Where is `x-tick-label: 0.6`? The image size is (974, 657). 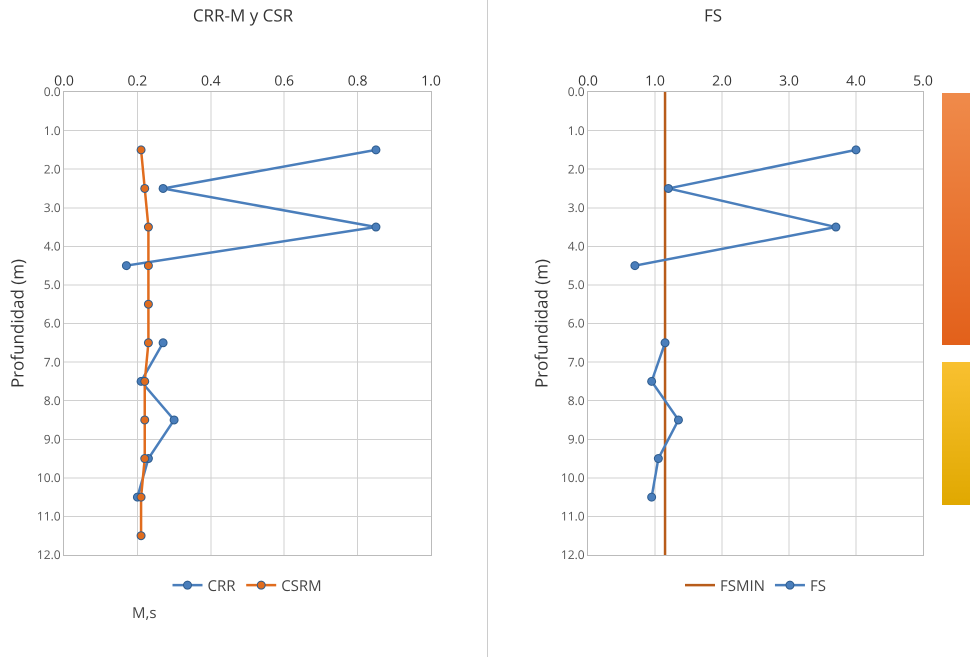
x-tick-label: 0.6 is located at coordinates (284, 80).